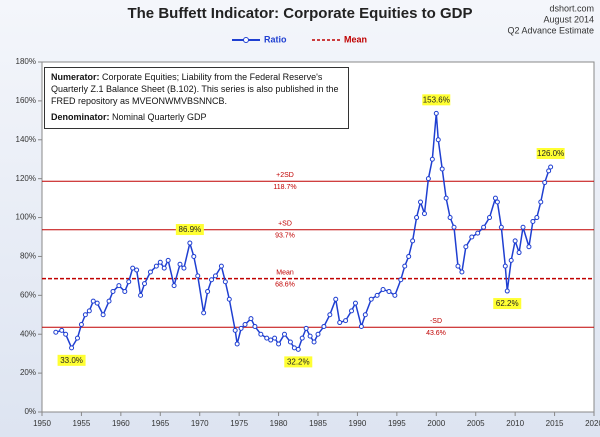 This screenshot has width=600, height=437. What do you see at coordinates (285, 224) in the screenshot?
I see `reference-label: +SD` at bounding box center [285, 224].